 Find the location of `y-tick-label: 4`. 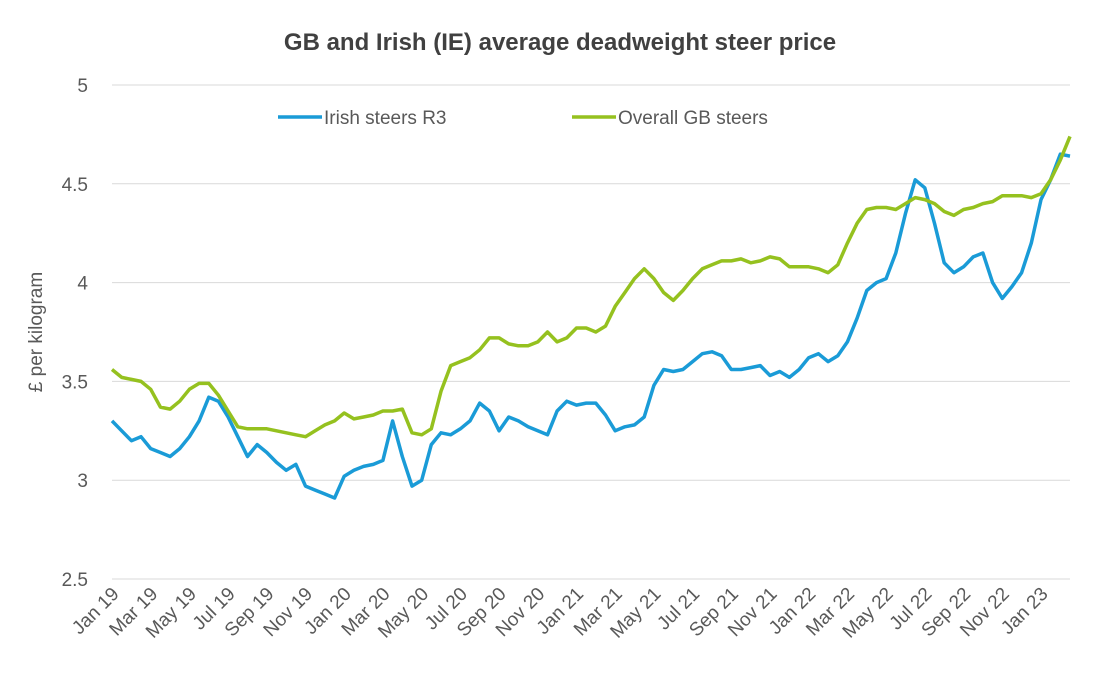

y-tick-label: 4 is located at coordinates (82, 284).